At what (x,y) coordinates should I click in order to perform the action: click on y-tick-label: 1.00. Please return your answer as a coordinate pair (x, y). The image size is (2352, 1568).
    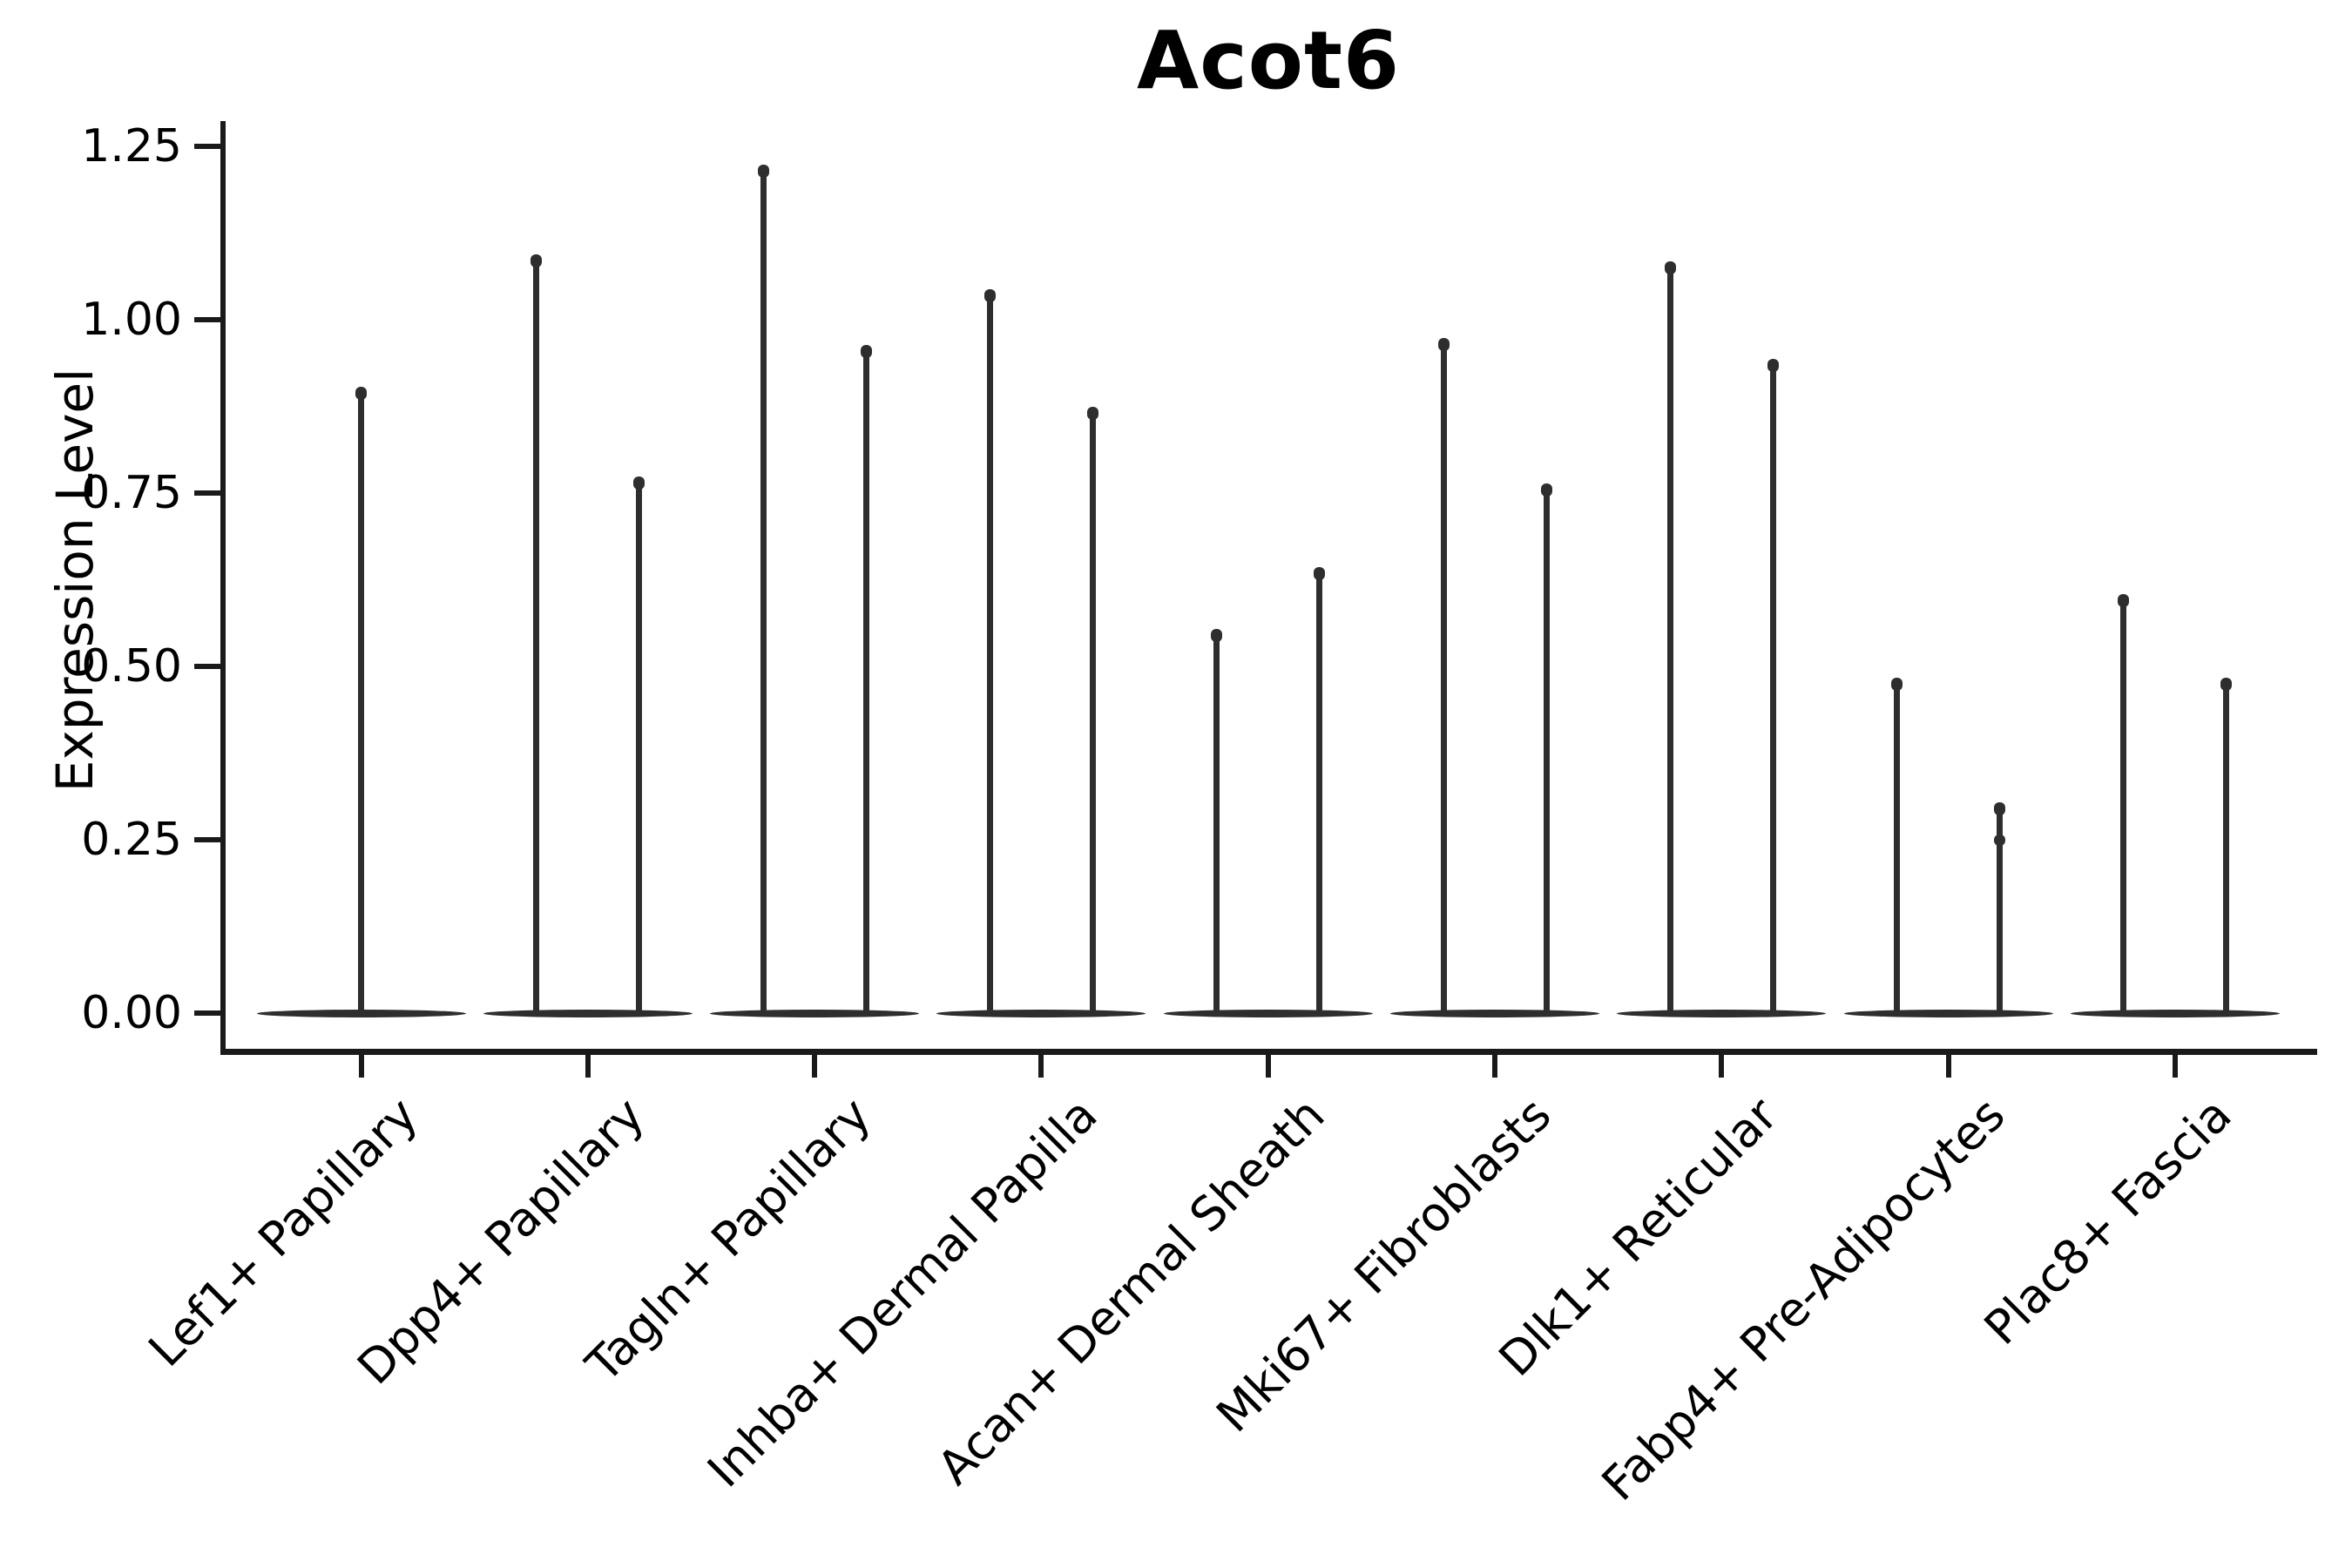
    Looking at the image, I should click on (131, 320).